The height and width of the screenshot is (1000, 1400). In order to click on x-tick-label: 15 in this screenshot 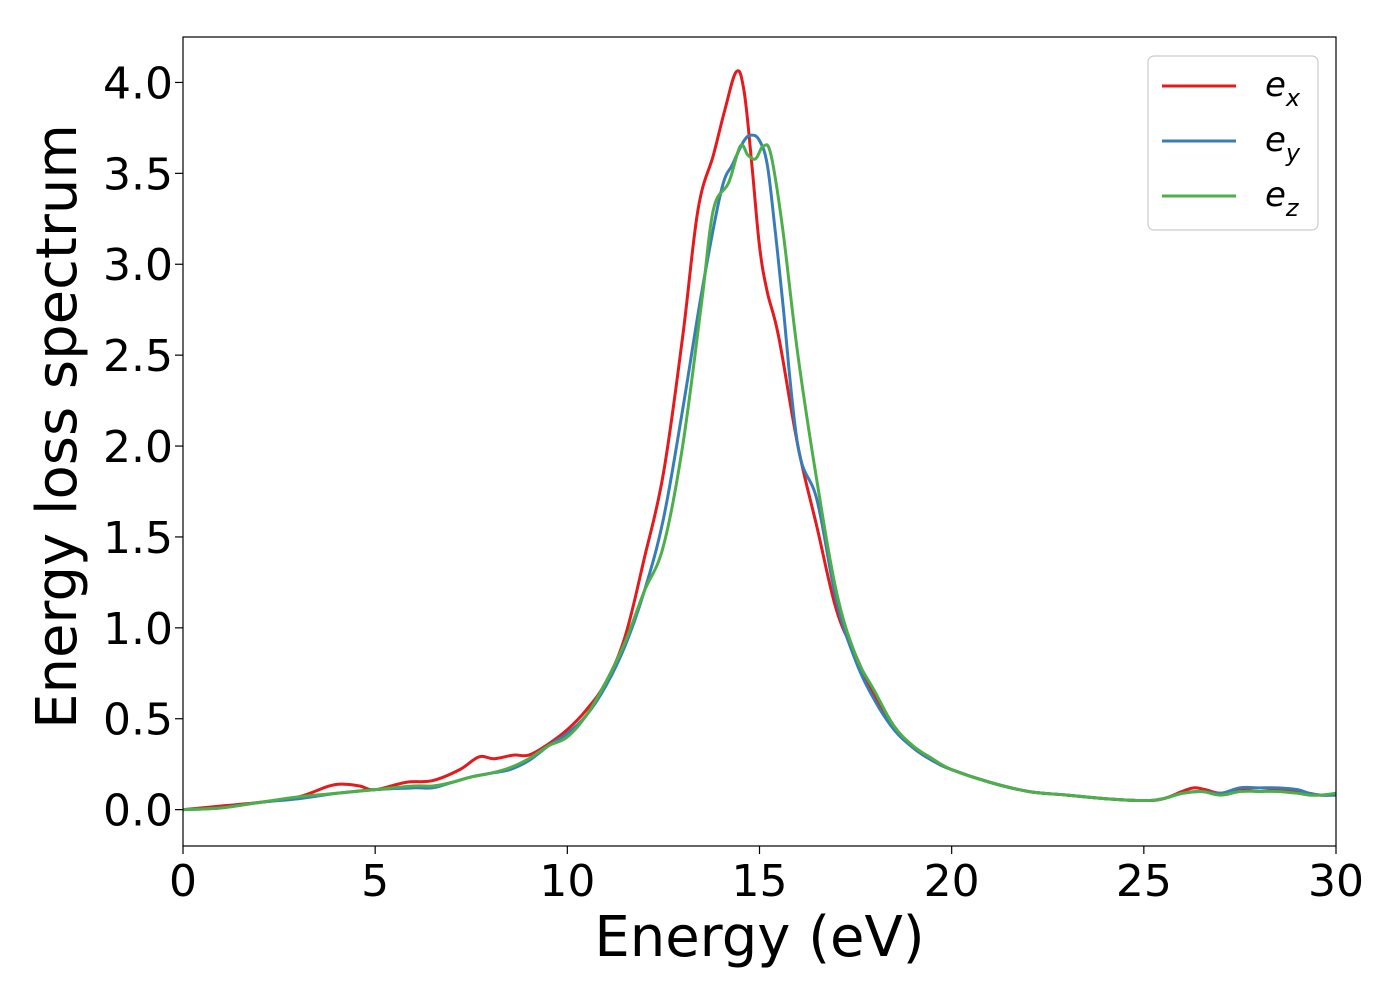, I will do `click(760, 881)`.